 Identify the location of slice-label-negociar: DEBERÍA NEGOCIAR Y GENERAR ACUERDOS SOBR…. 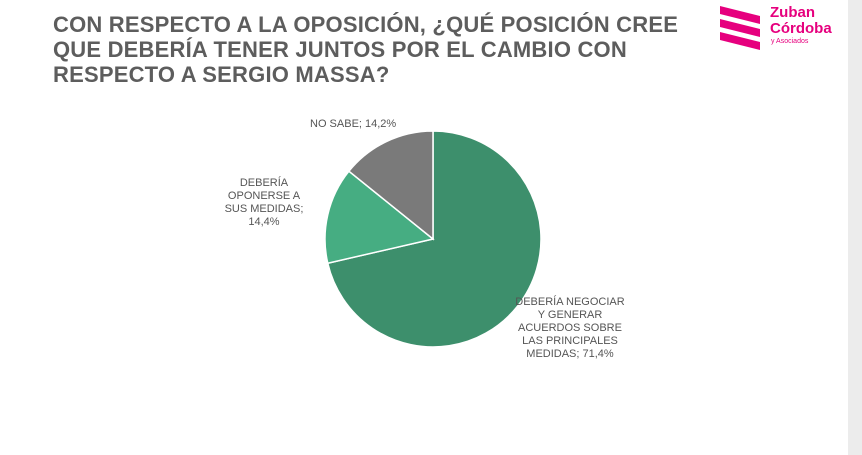
(570, 328).